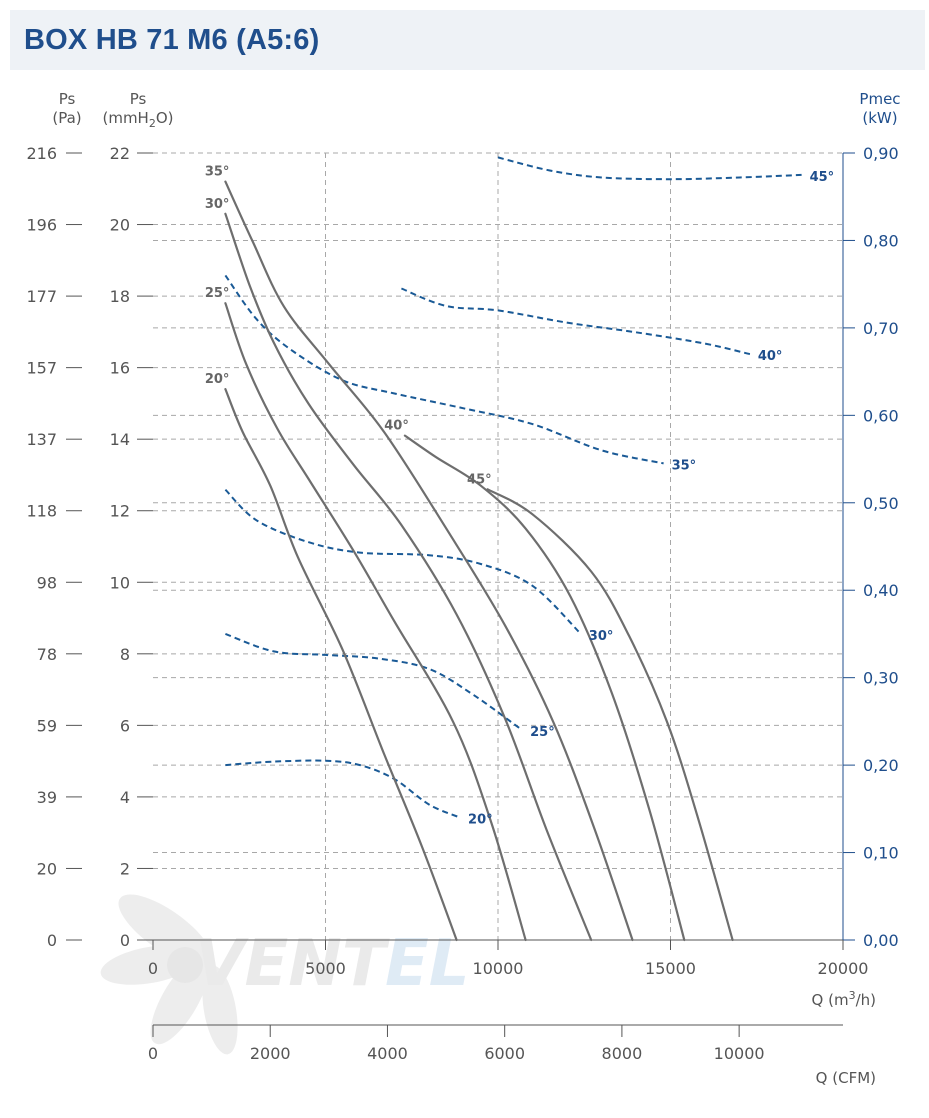 The width and height of the screenshot is (929, 1118). Describe the element at coordinates (120, 153) in the screenshot. I see `tick-label-mm: 22` at that location.